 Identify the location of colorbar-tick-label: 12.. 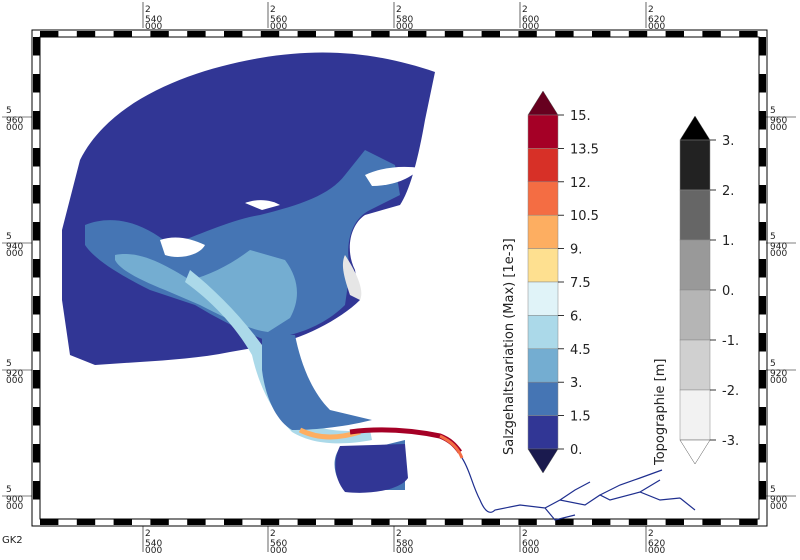
(580, 183).